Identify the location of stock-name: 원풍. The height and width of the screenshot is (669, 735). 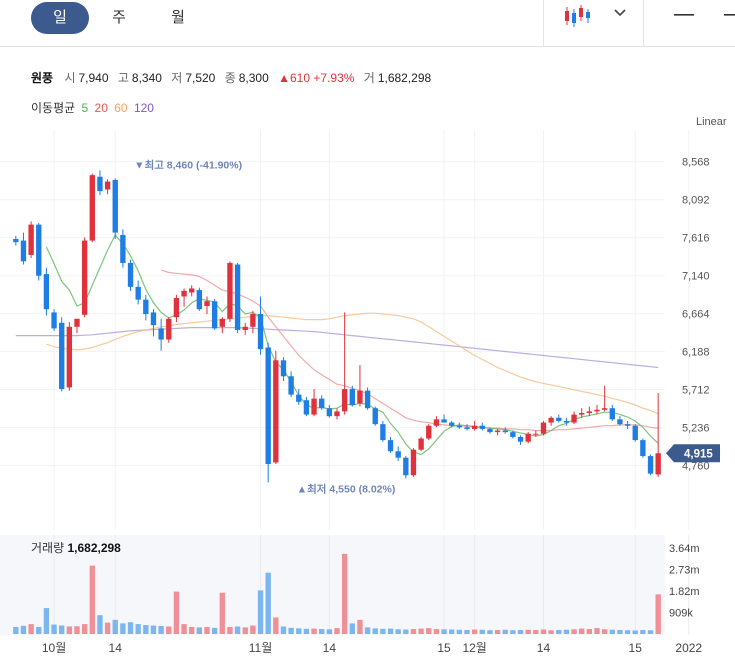
(42, 78).